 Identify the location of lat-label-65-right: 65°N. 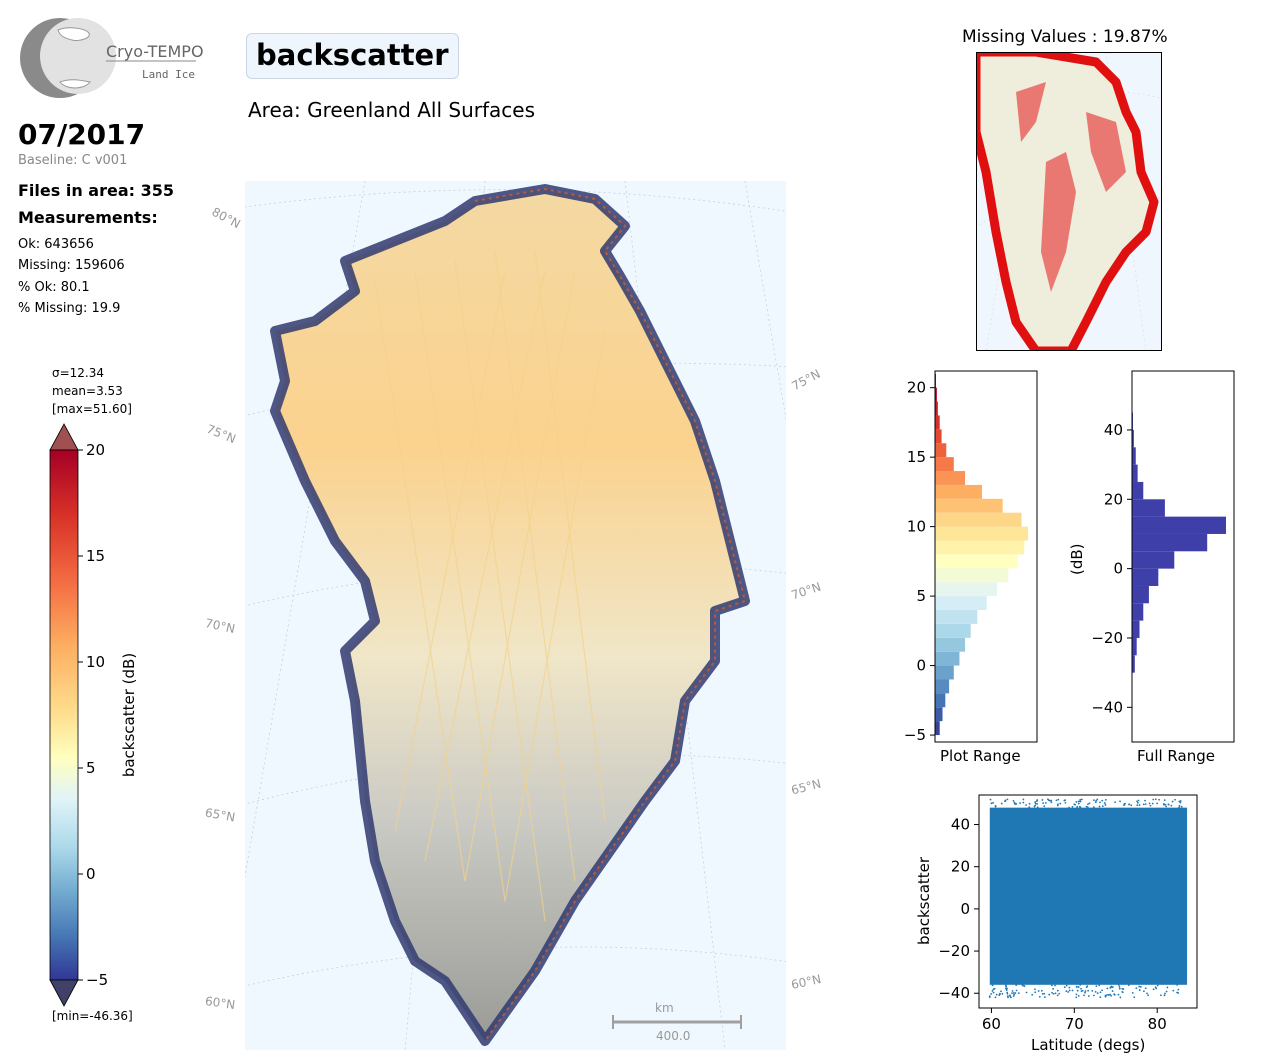
(806, 787).